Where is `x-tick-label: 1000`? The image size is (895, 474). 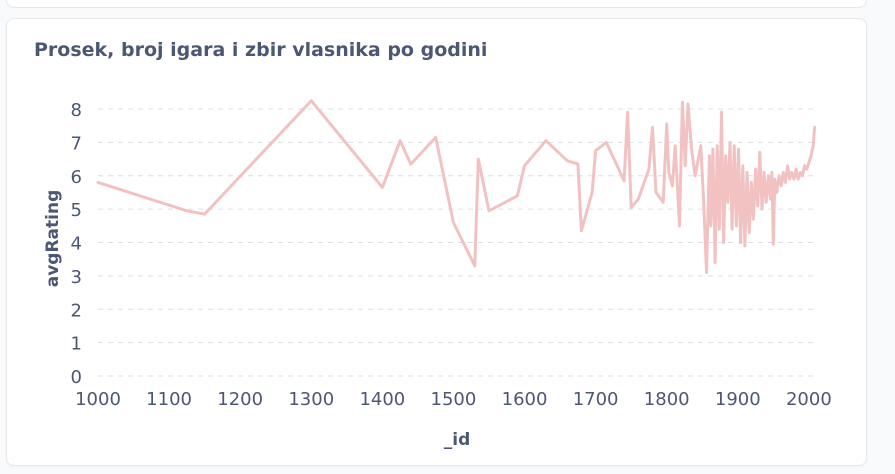
x-tick-label: 1000 is located at coordinates (98, 399).